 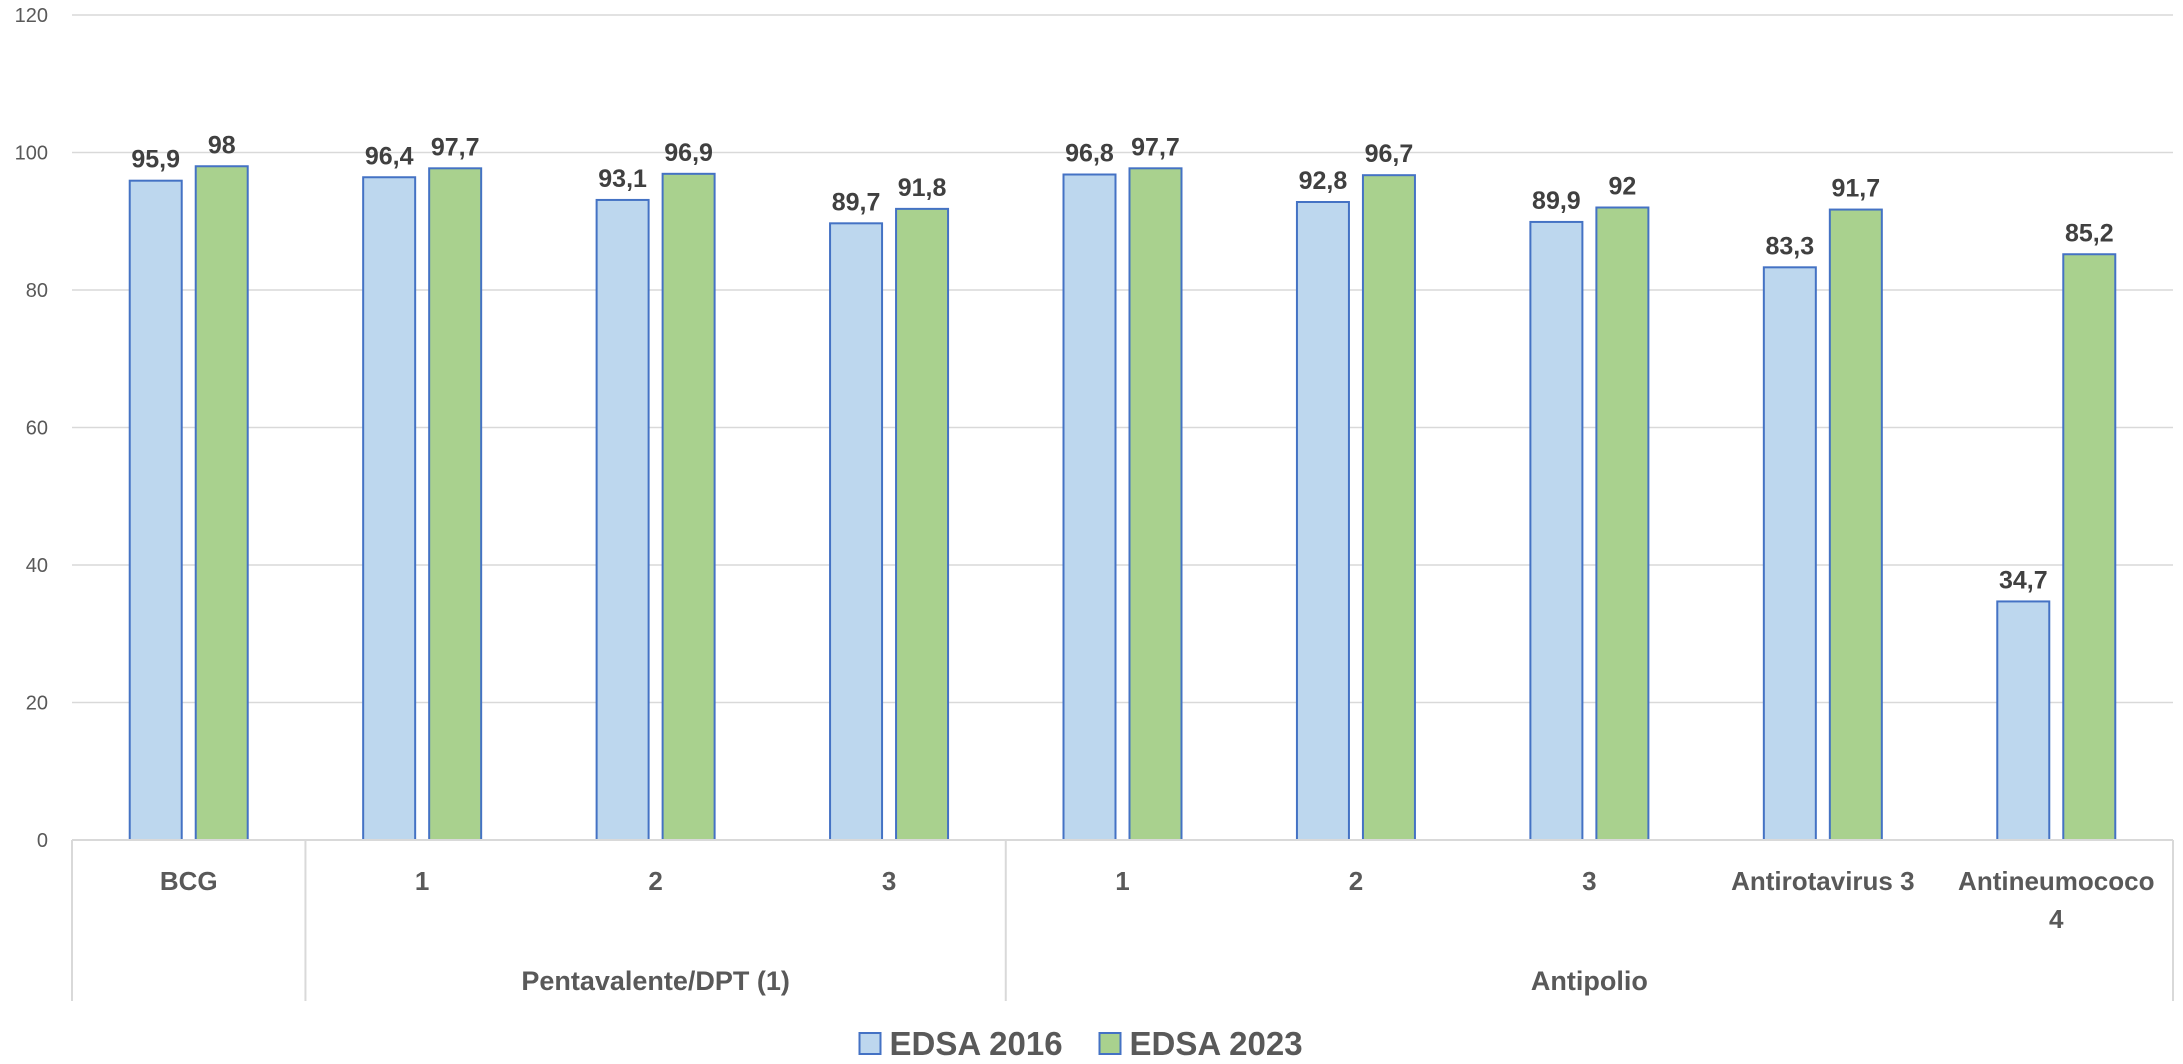 I want to click on y-tick-label: 20, so click(x=37, y=704).